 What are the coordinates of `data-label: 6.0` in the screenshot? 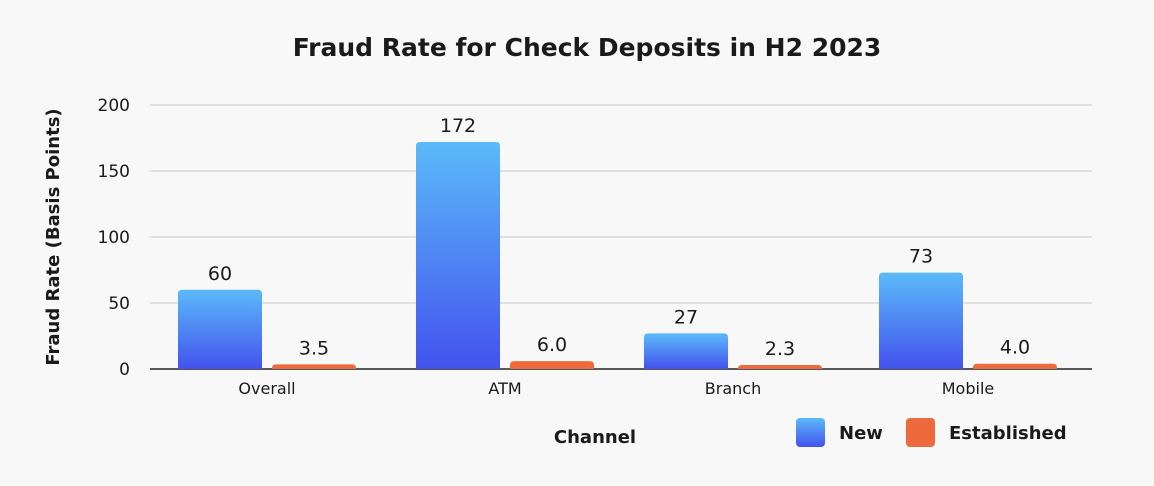 It's located at (552, 345).